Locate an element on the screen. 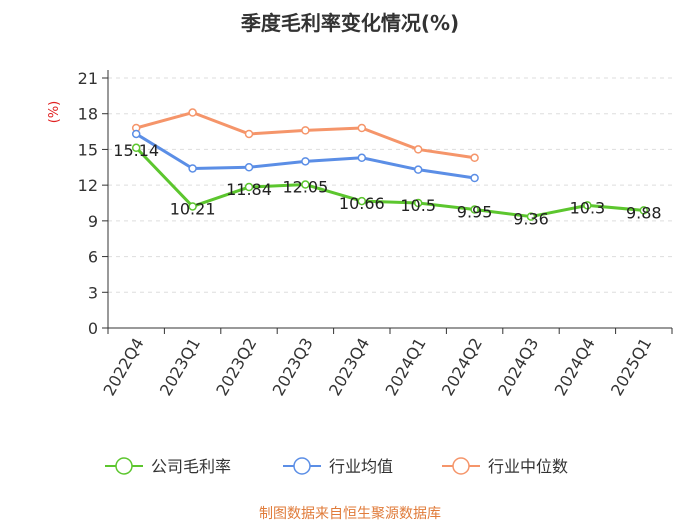  x-tick-label: 2025Q1 is located at coordinates (631, 367).